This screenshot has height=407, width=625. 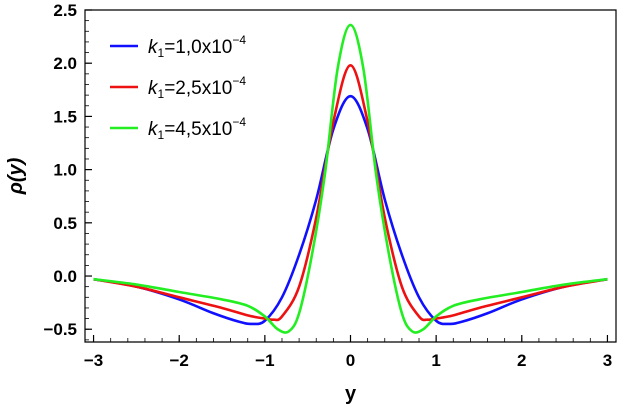 What do you see at coordinates (179, 360) in the screenshot?
I see `x-tick-label: −2` at bounding box center [179, 360].